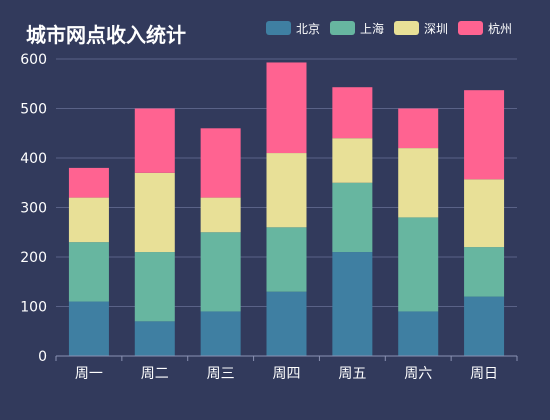 This screenshot has width=550, height=420. Describe the element at coordinates (421, 28) in the screenshot. I see `legend-item: 深圳` at that location.